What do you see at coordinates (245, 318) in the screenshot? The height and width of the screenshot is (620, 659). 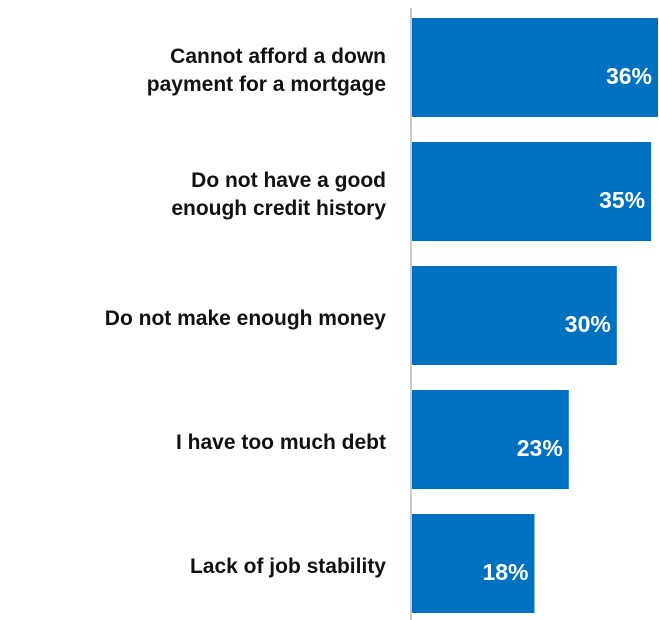 I see `category-label: Do not make enough money` at bounding box center [245, 318].